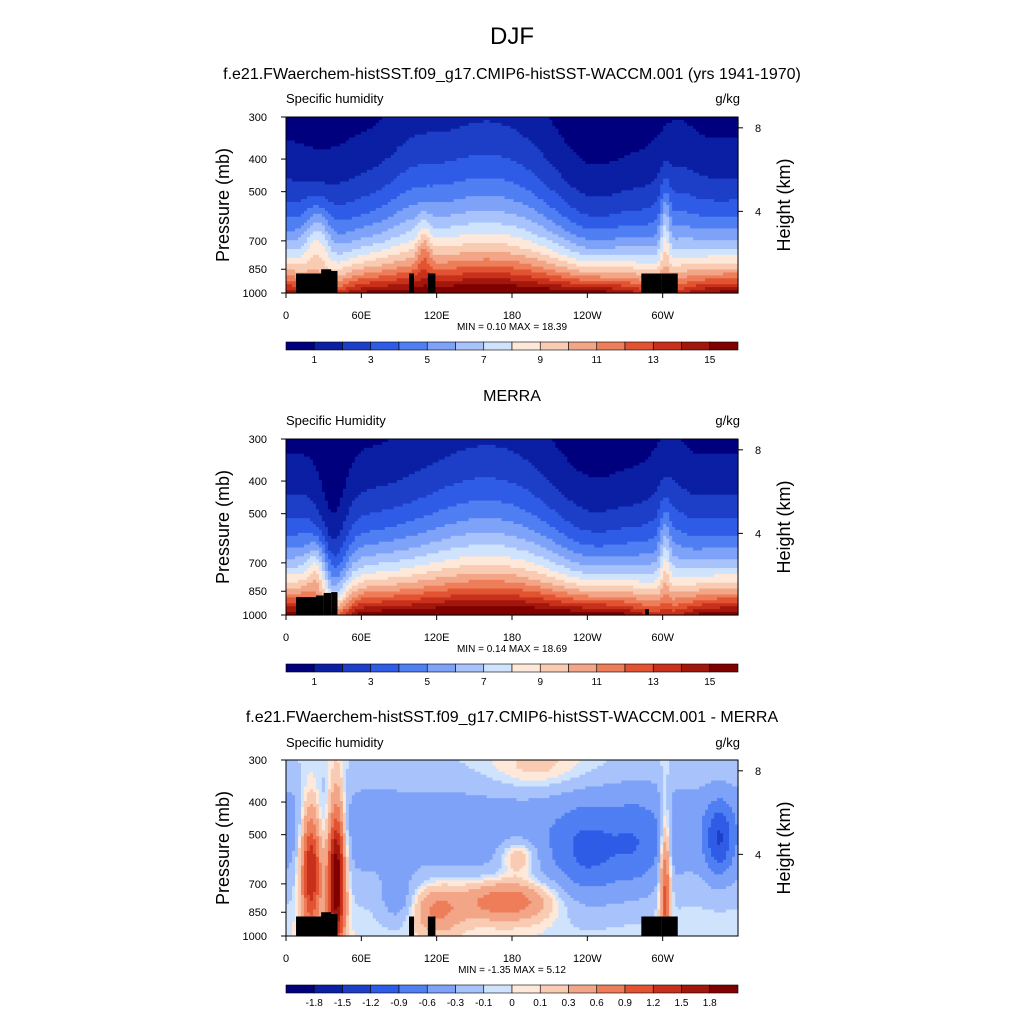 Image resolution: width=1024 pixels, height=1024 pixels. I want to click on heatmap-field, so click(512, 205).